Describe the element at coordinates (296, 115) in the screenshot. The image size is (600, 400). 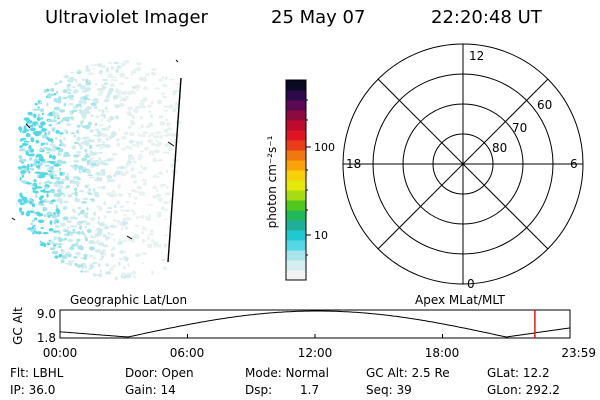
I see `colorbar-band` at that location.